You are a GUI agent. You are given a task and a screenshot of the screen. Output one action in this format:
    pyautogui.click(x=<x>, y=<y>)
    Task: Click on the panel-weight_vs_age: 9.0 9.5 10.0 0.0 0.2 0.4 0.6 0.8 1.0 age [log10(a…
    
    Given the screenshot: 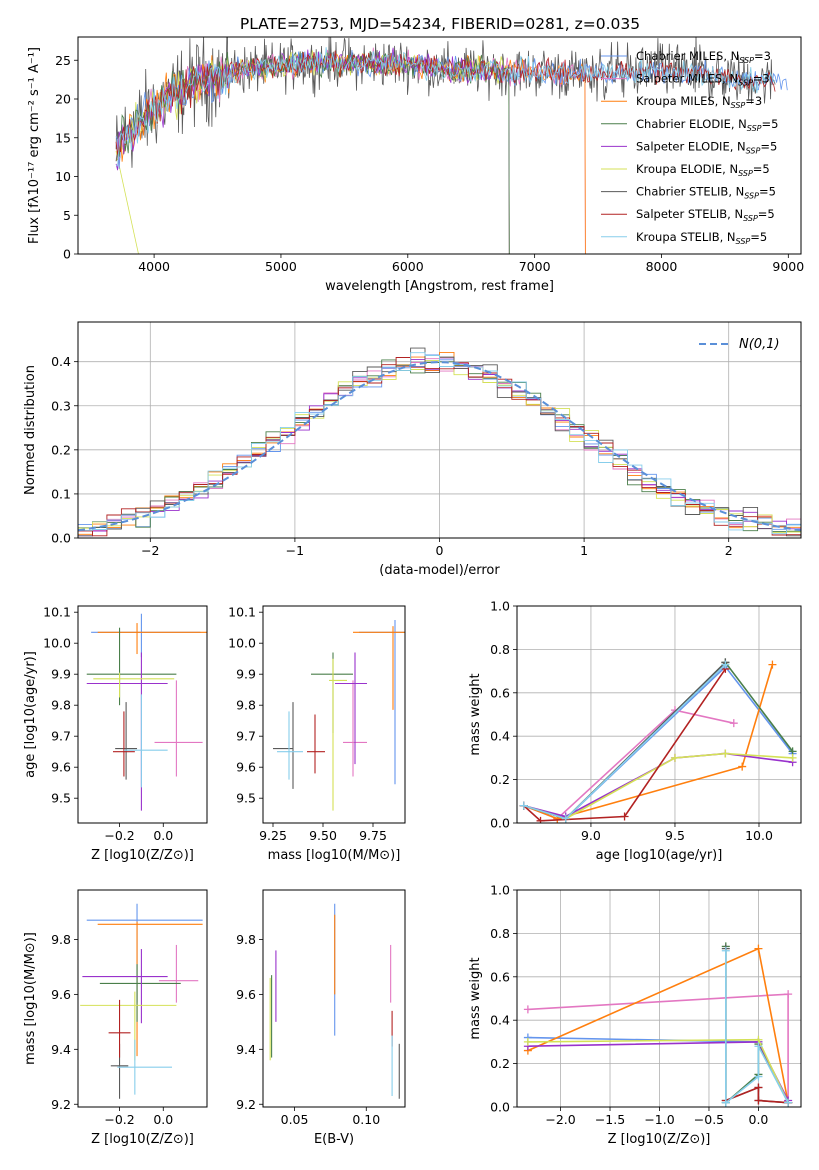 What is the action you would take?
    pyautogui.click(x=635, y=731)
    